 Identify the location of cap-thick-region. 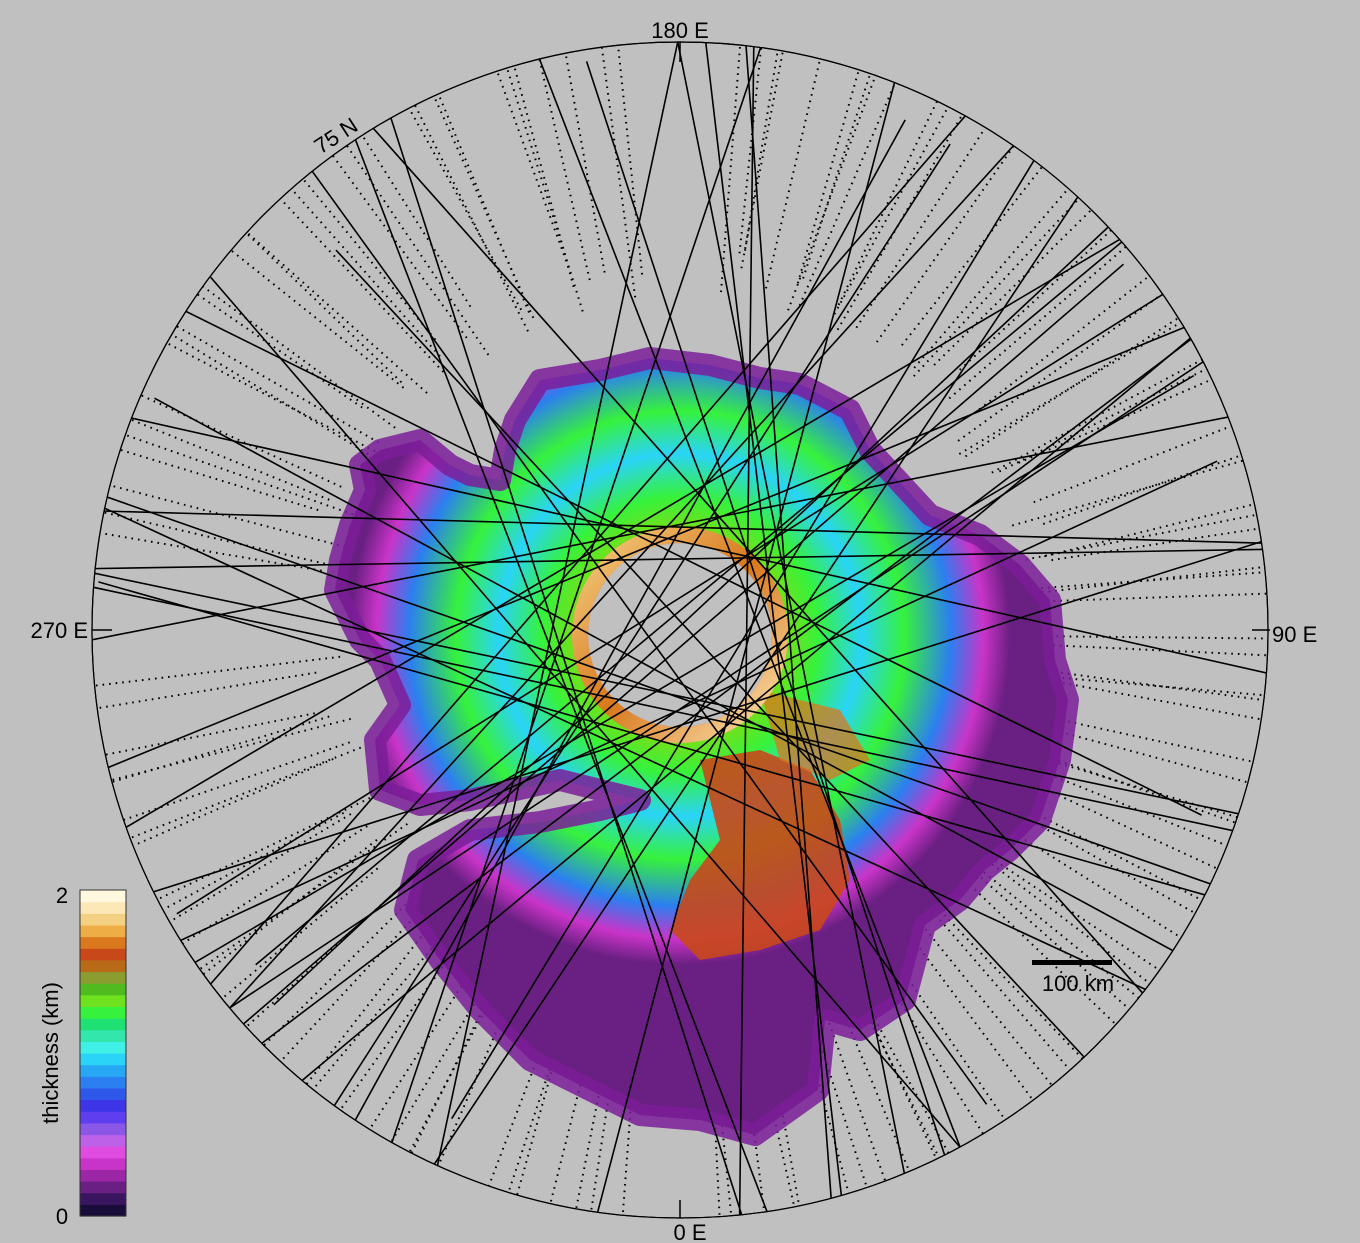
(760, 855).